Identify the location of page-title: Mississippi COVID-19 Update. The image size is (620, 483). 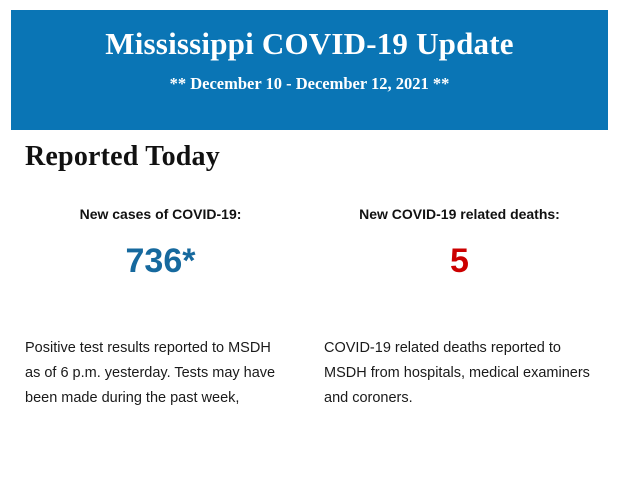
(309, 43).